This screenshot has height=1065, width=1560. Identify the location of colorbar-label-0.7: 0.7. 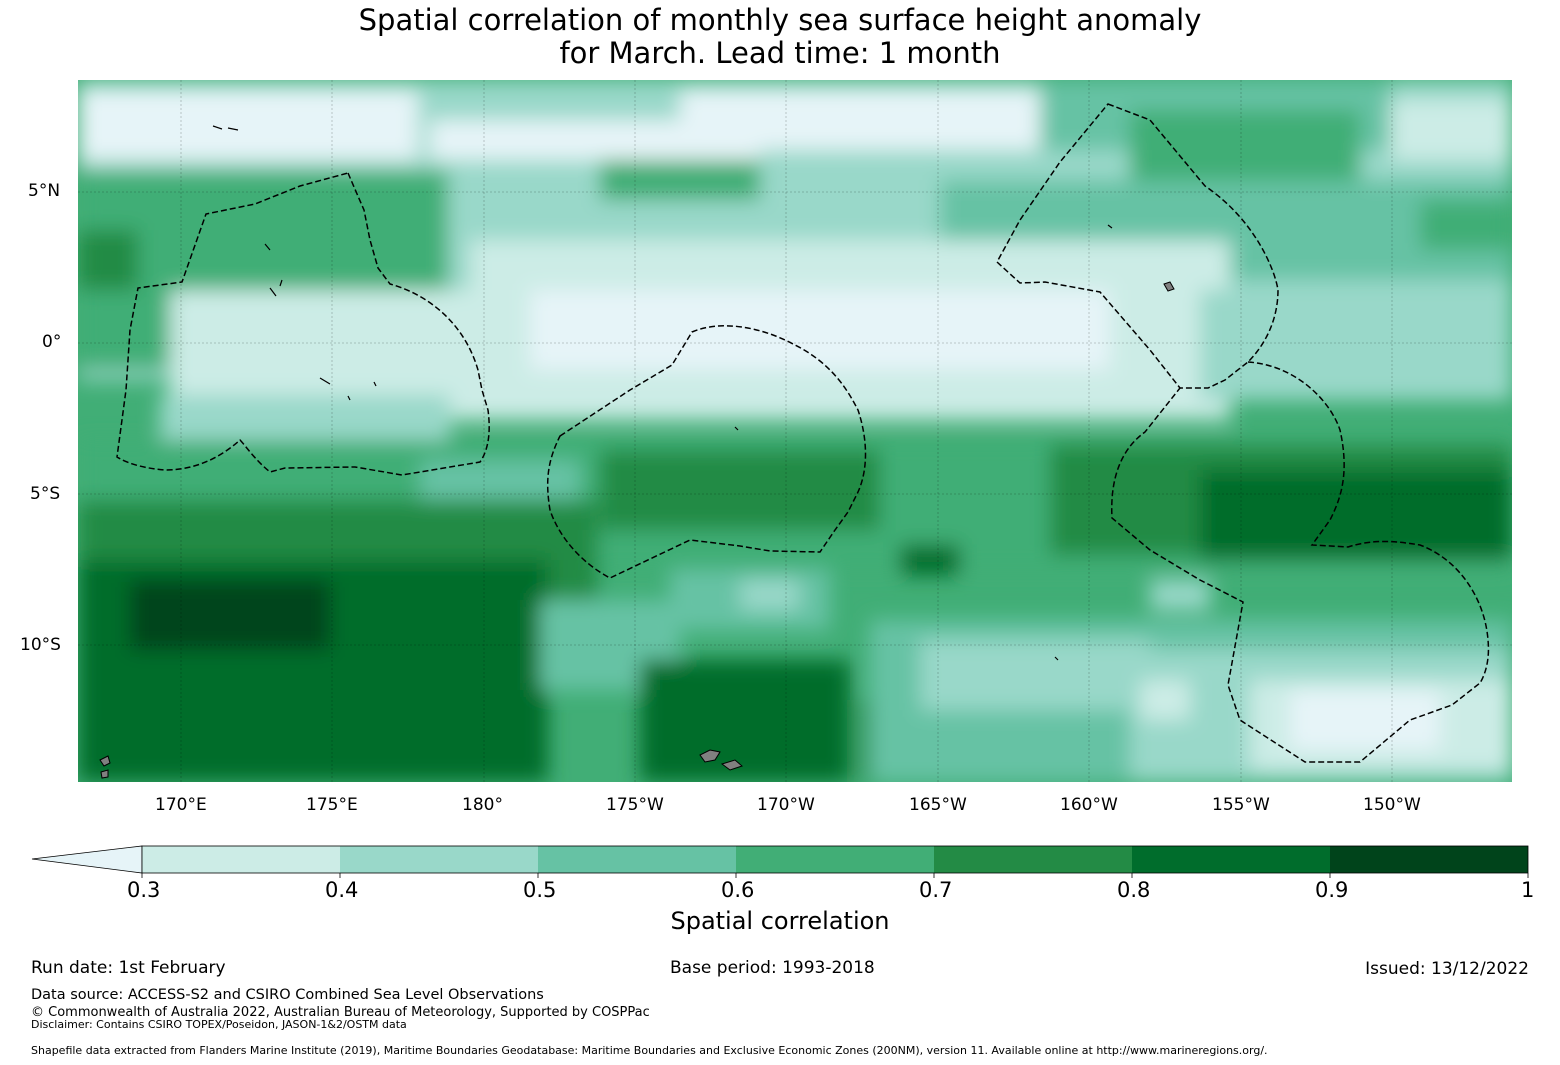
(936, 890).